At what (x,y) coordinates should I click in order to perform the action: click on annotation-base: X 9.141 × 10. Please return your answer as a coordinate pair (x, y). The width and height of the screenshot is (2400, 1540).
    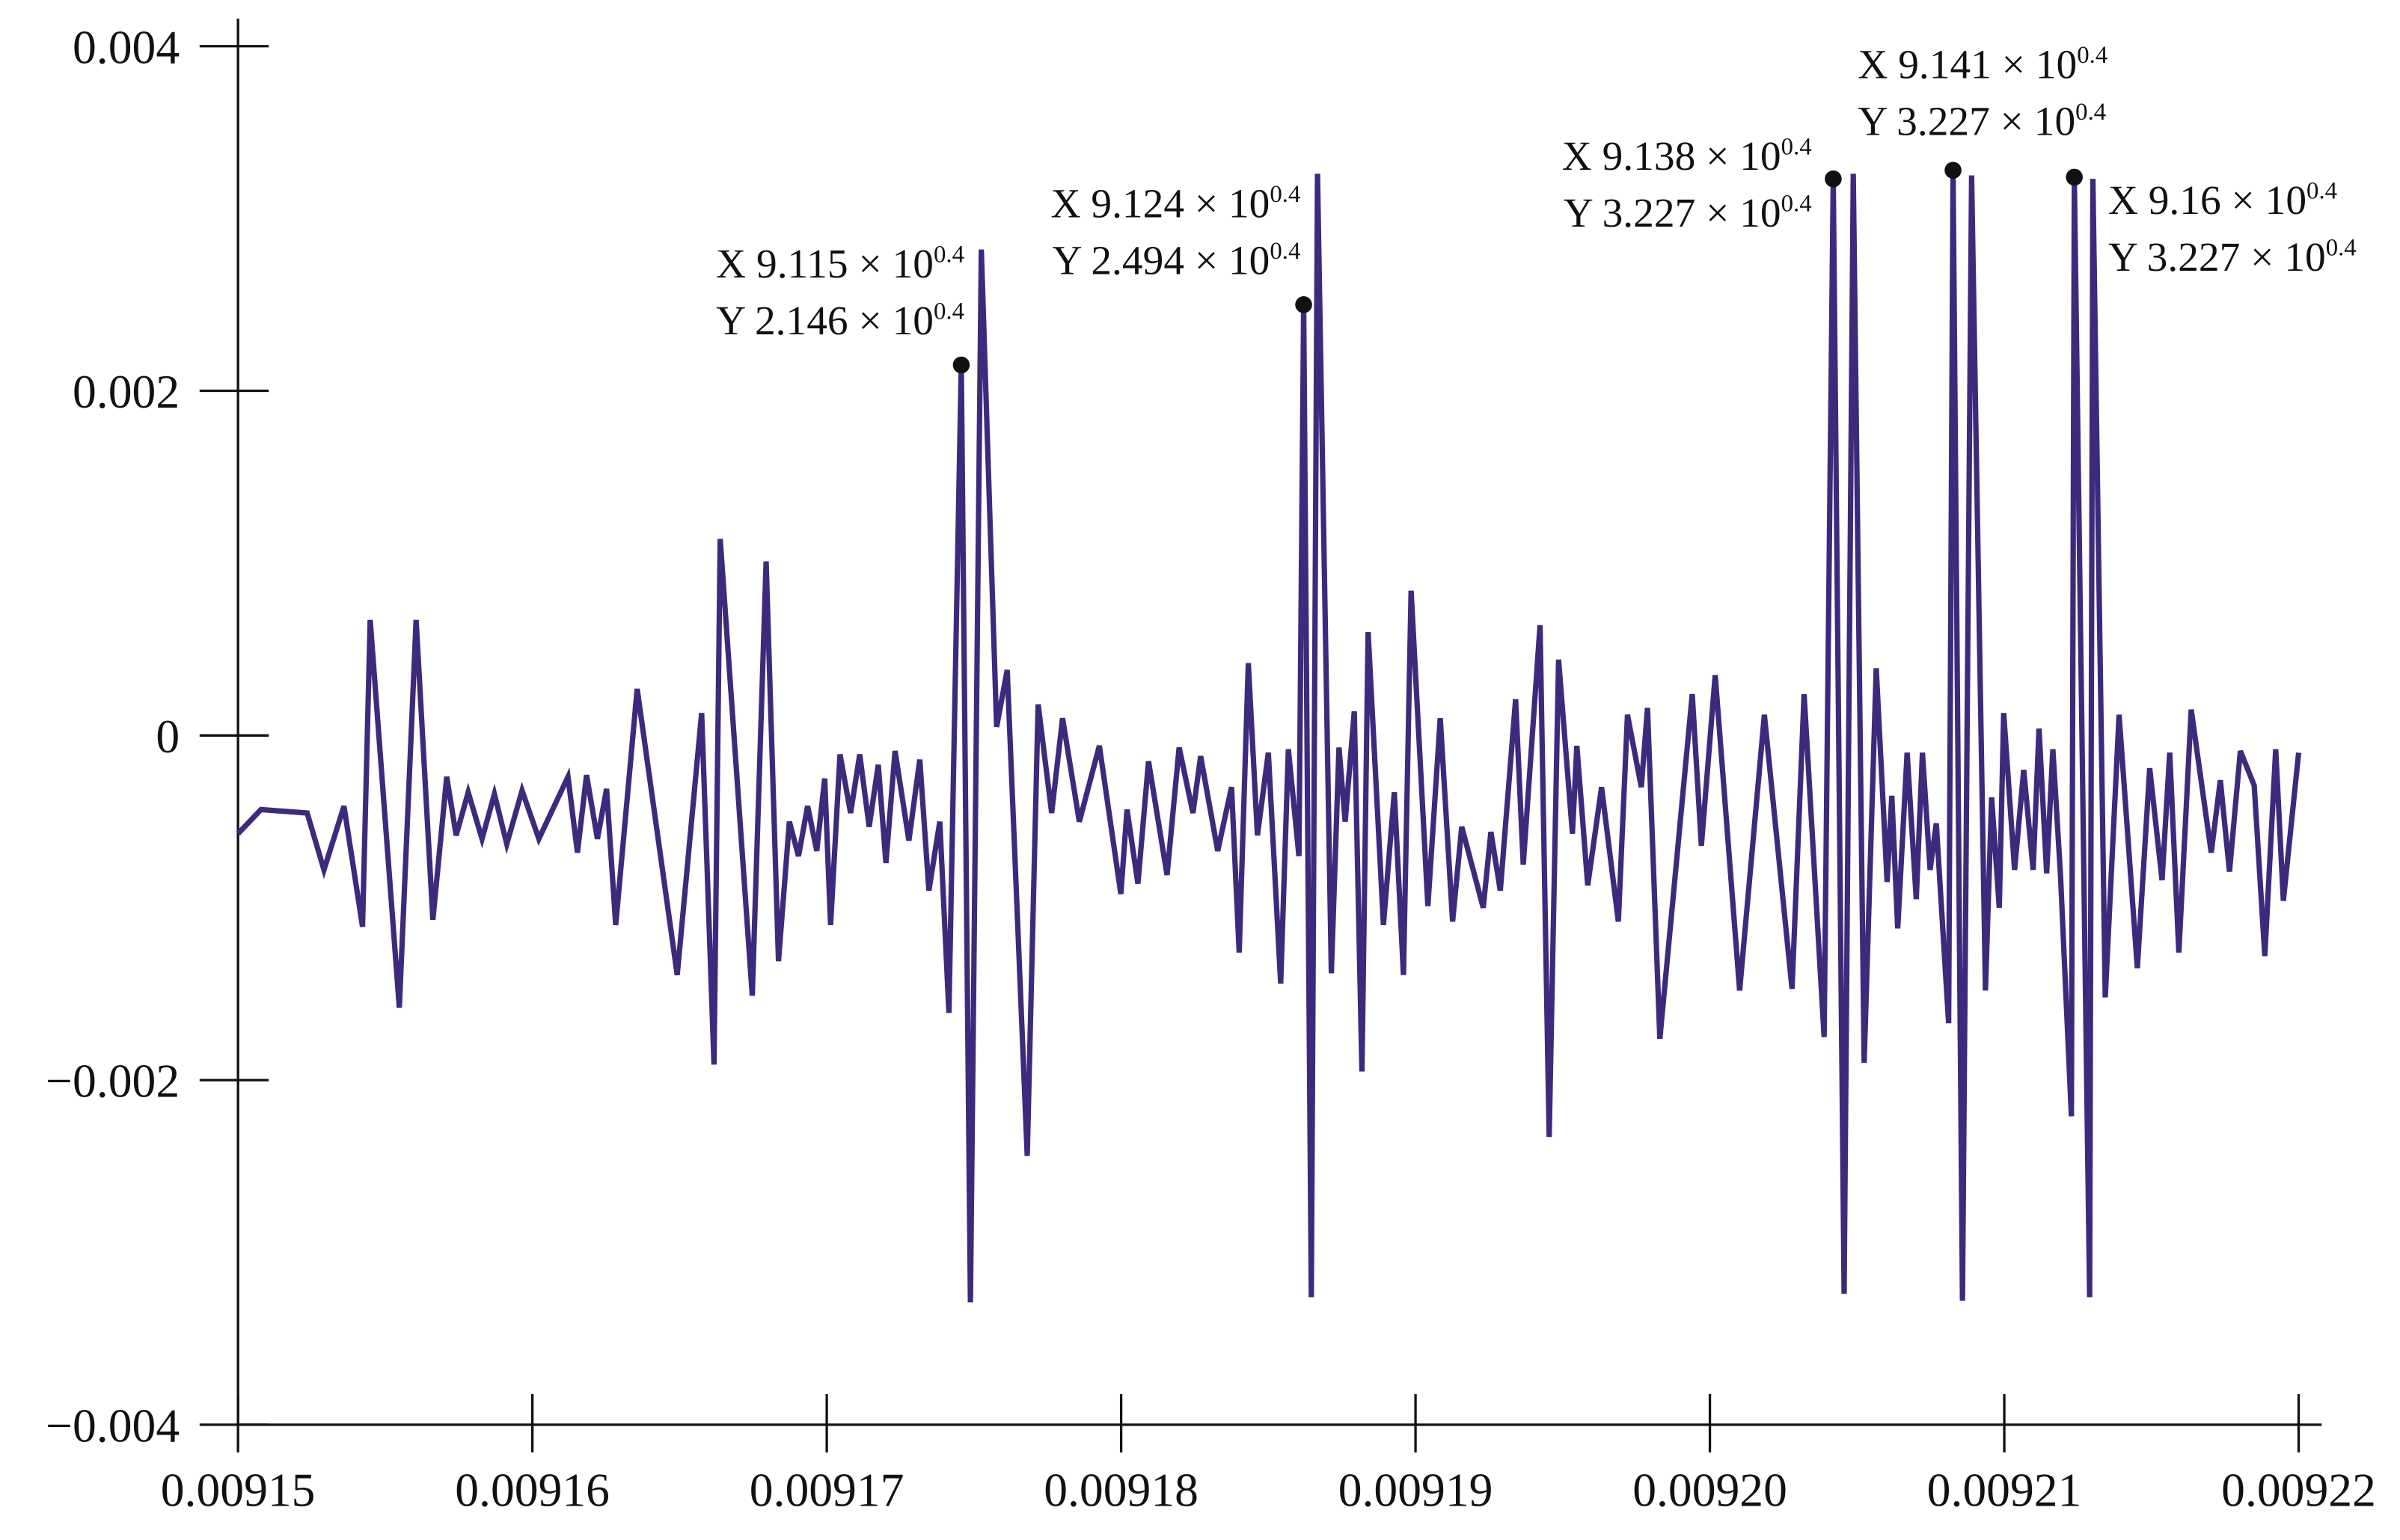
    Looking at the image, I should click on (1968, 64).